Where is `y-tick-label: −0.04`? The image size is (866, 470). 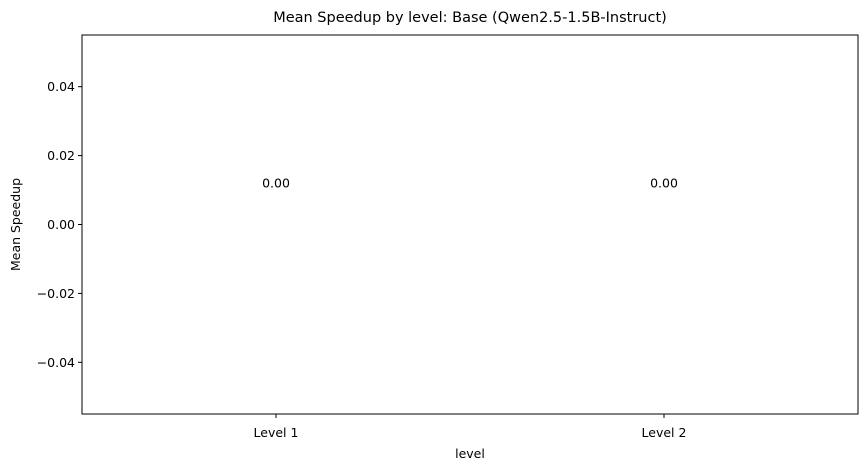
y-tick-label: −0.04 is located at coordinates (56, 362).